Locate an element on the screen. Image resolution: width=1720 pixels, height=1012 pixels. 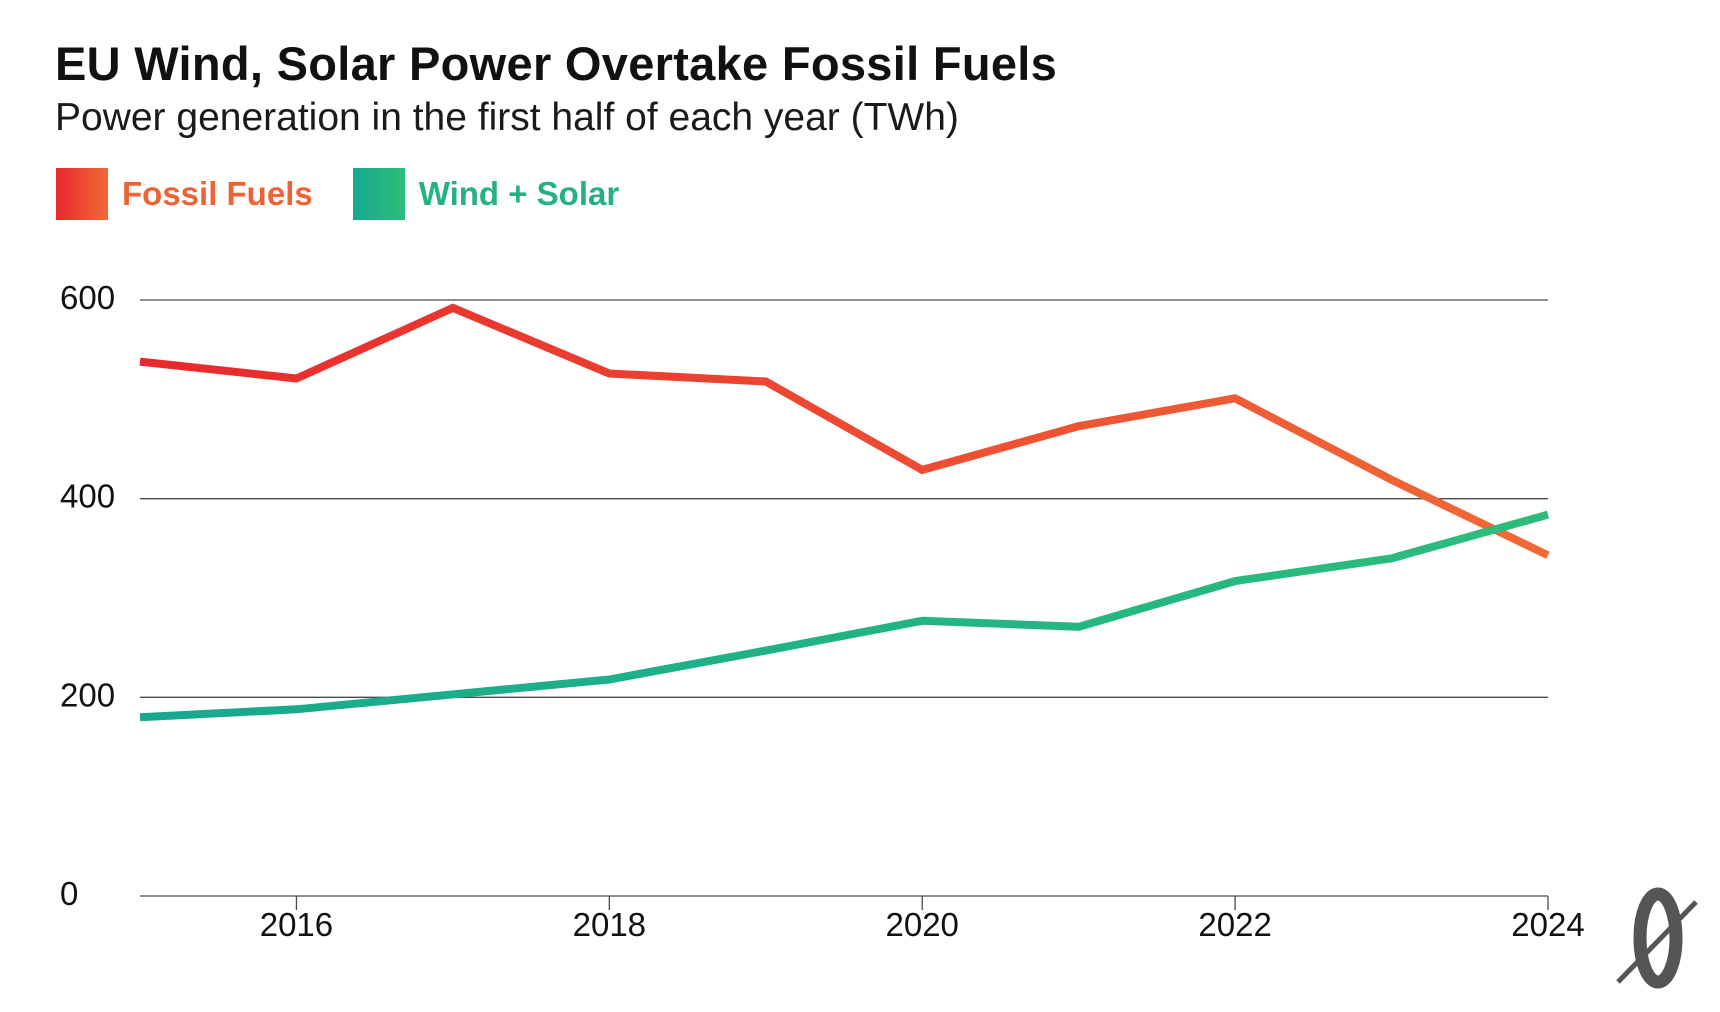
legend-item-wind-solar: Wind + Solar is located at coordinates (486, 194).